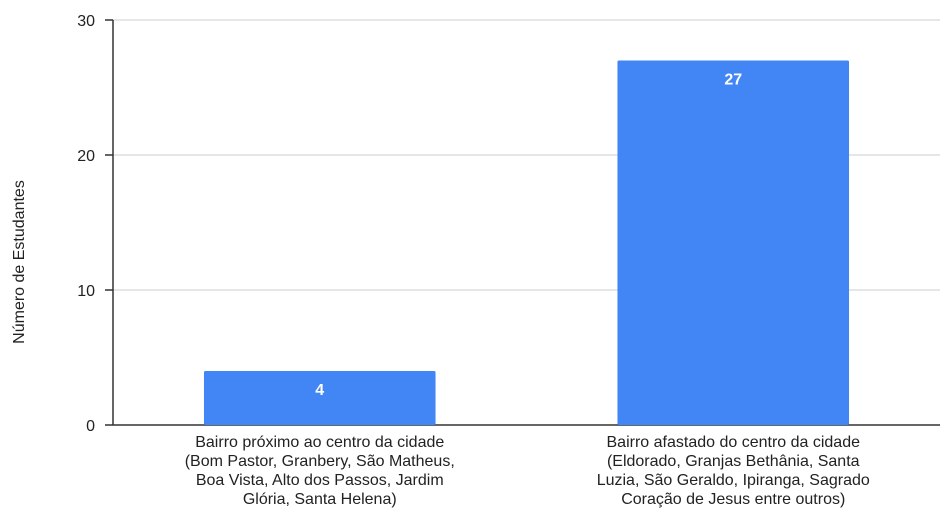 The height and width of the screenshot is (513, 940). Describe the element at coordinates (19, 262) in the screenshot. I see `y-axis-label: Número de Estudantes` at that location.